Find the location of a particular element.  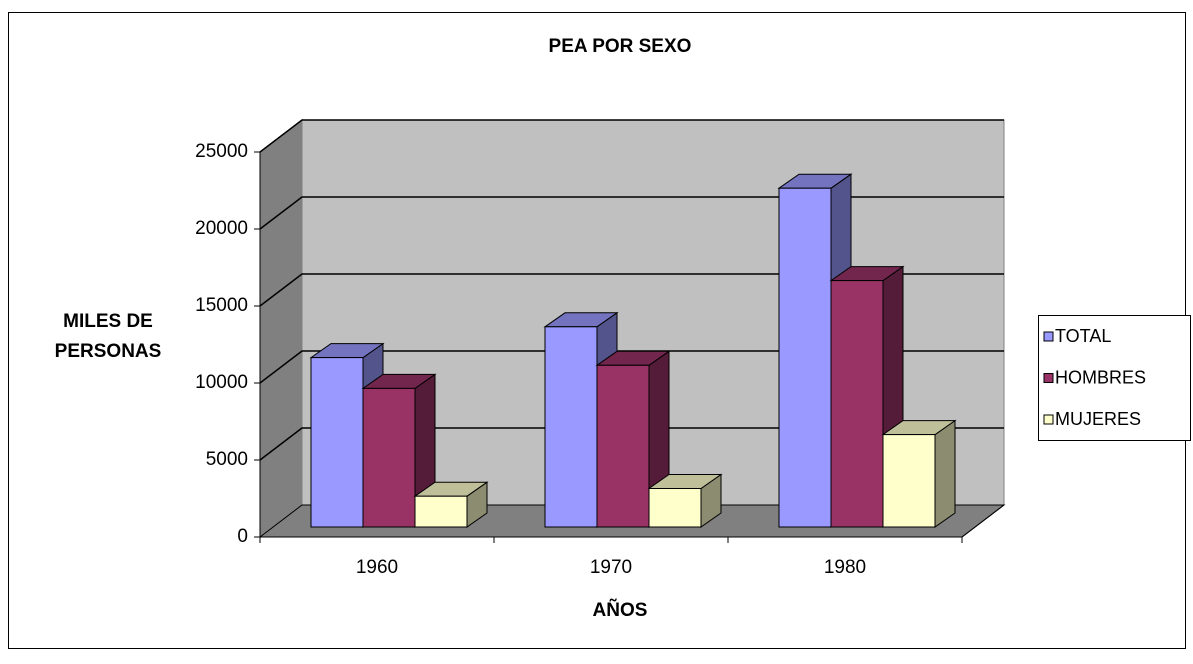

x-axis-title: AÑOS is located at coordinates (620, 610).